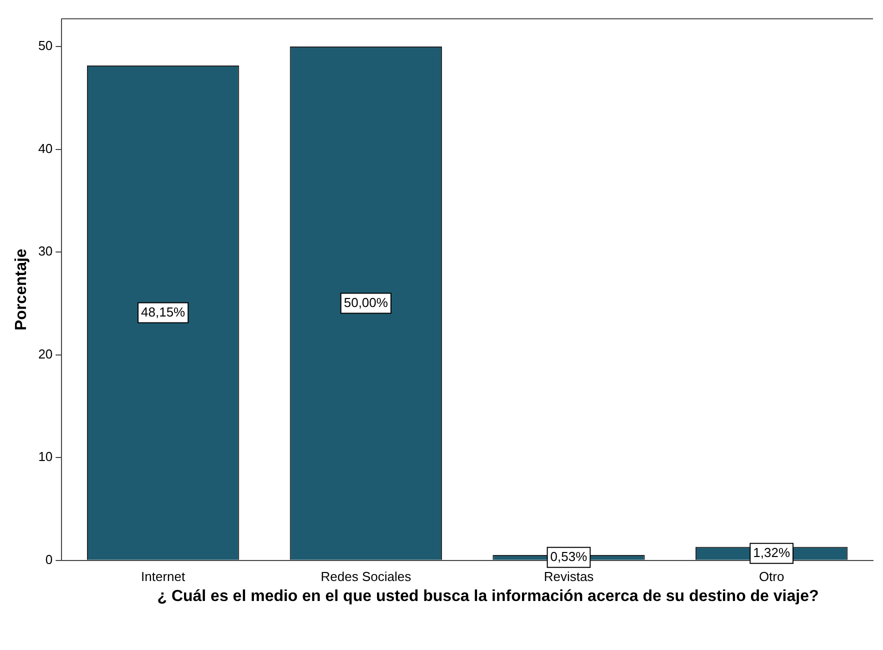 The width and height of the screenshot is (883, 650). Describe the element at coordinates (45, 46) in the screenshot. I see `y-tick-label: 50` at that location.